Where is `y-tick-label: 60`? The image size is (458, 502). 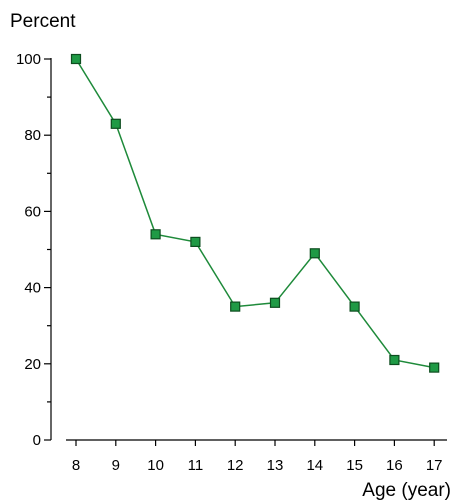
y-tick-label: 60 is located at coordinates (32, 211).